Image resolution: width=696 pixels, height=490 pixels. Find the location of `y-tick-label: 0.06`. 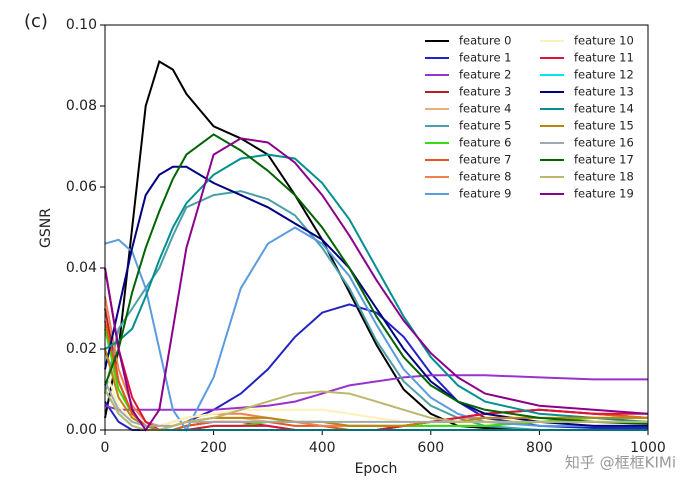

y-tick-label: 0.06 is located at coordinates (81, 187).